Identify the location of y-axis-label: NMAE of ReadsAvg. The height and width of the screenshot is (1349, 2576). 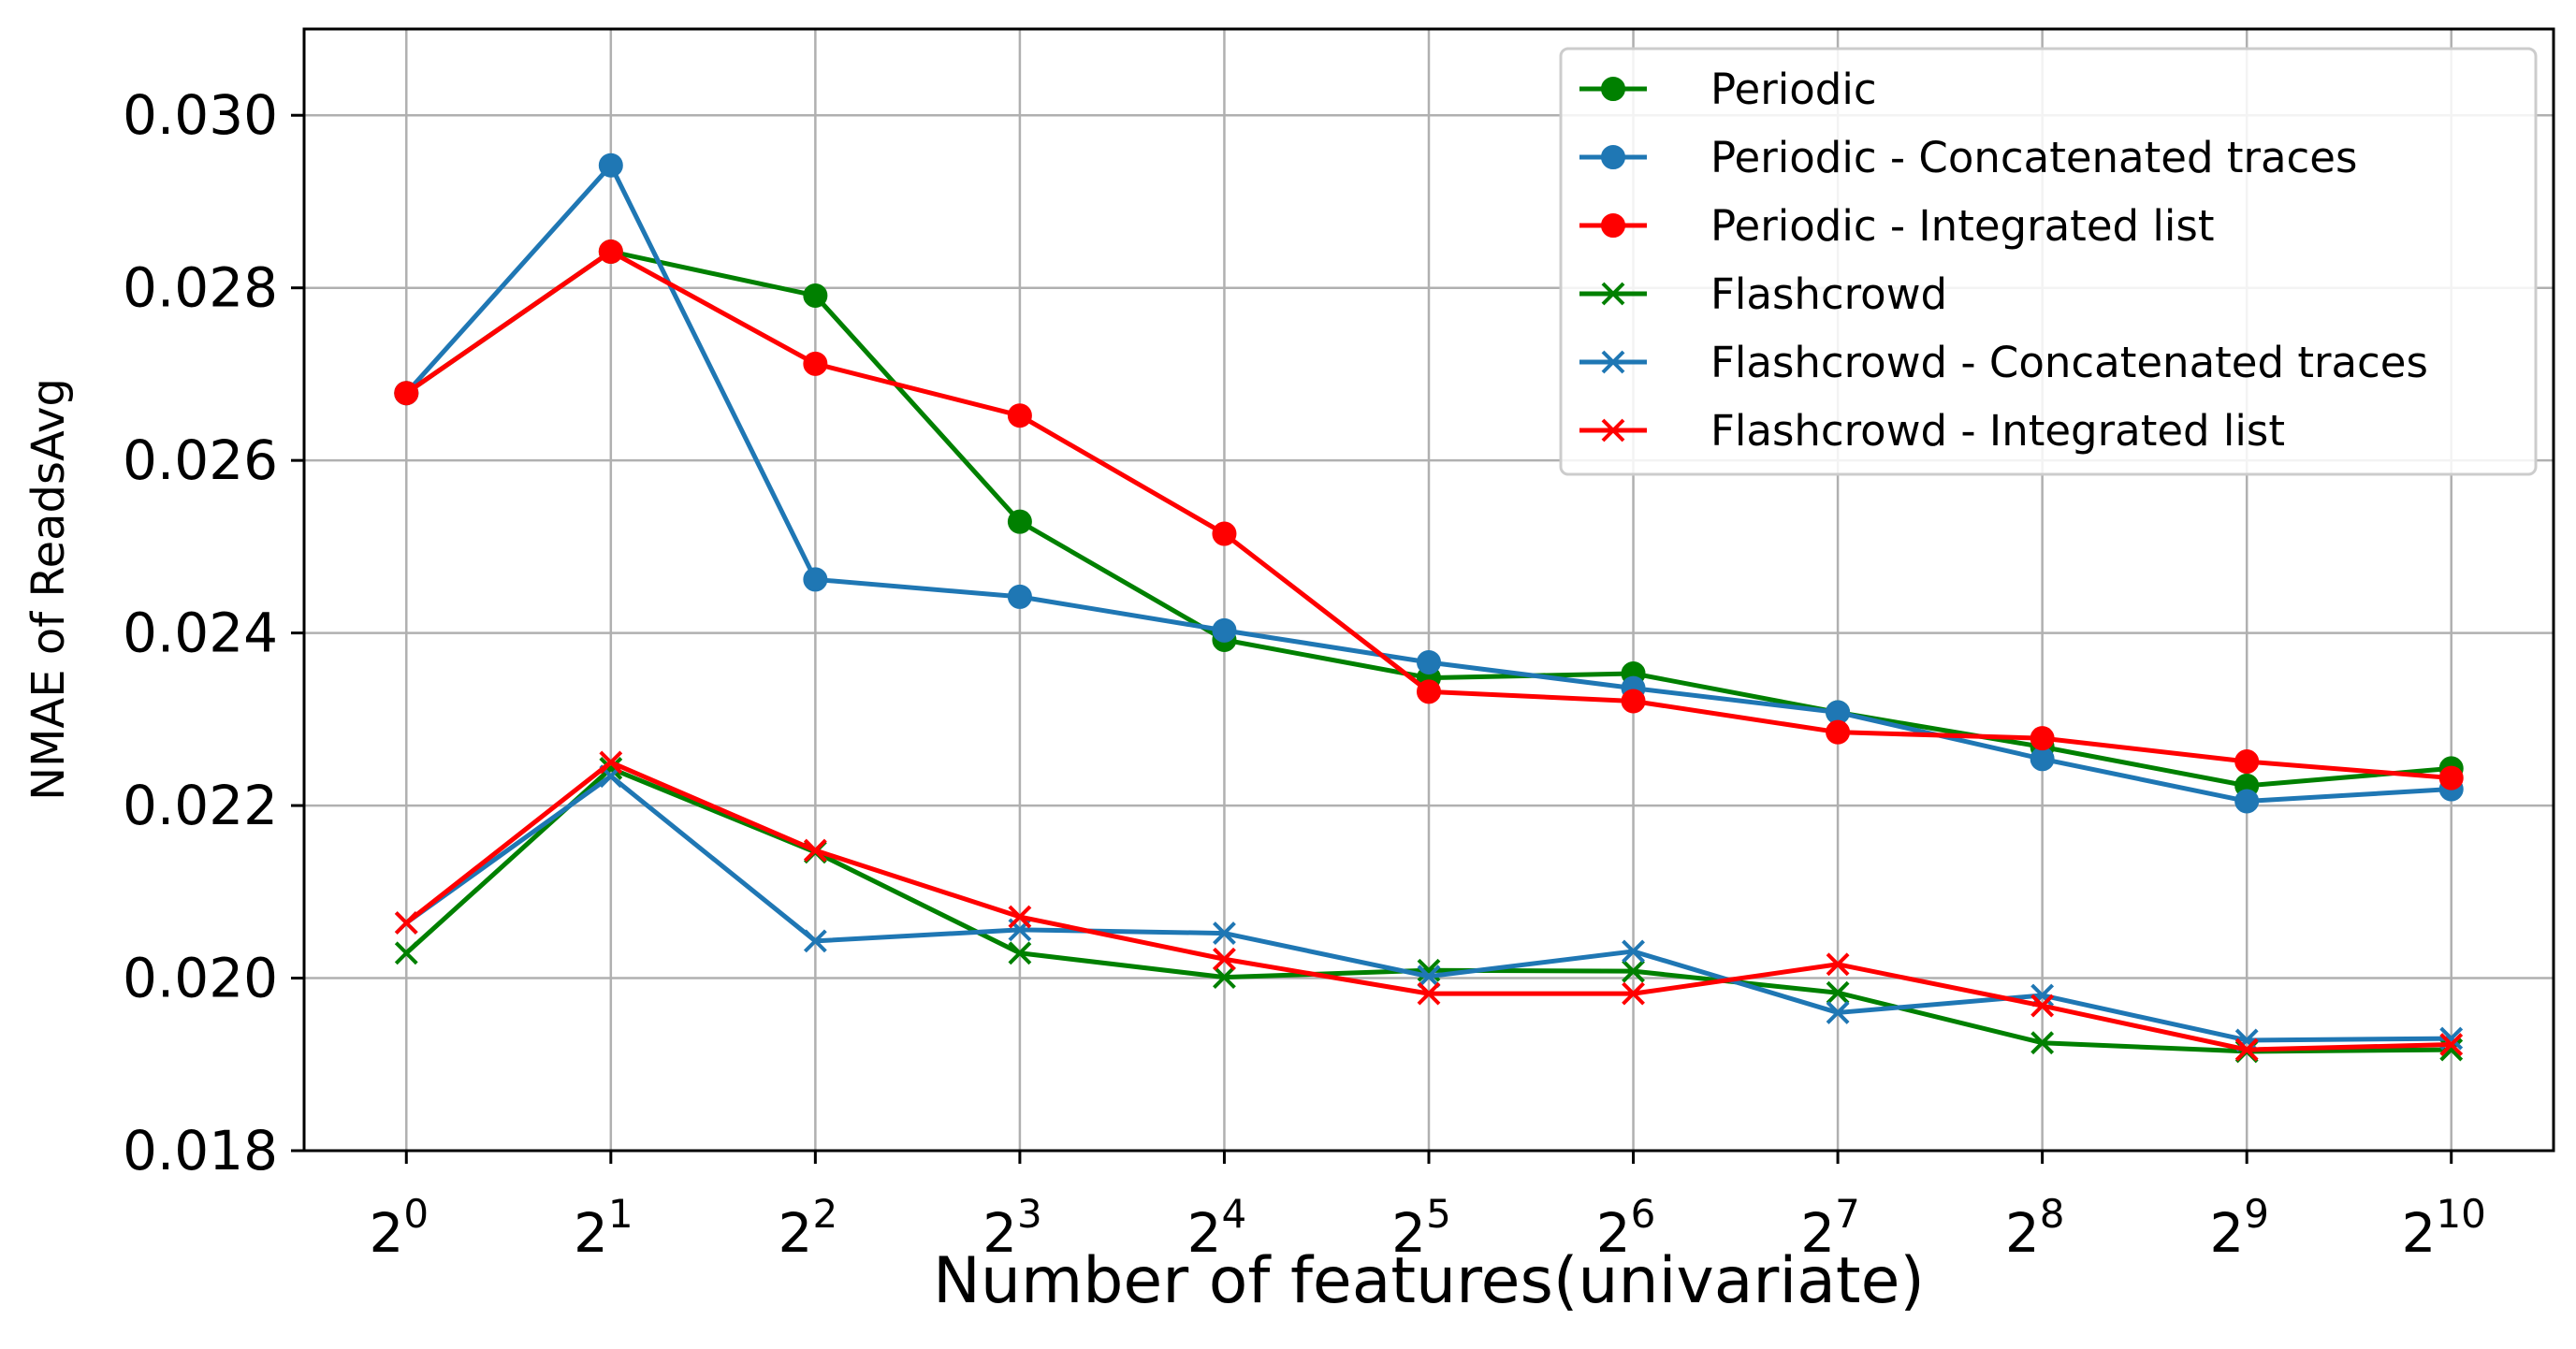
(48, 589).